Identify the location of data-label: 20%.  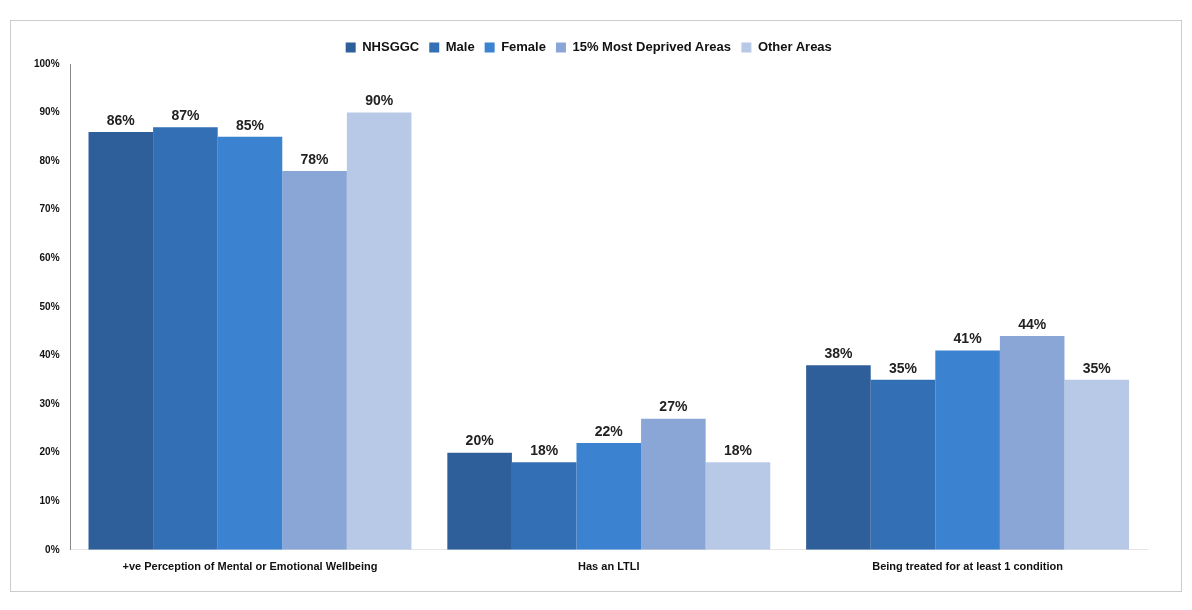
(480, 440).